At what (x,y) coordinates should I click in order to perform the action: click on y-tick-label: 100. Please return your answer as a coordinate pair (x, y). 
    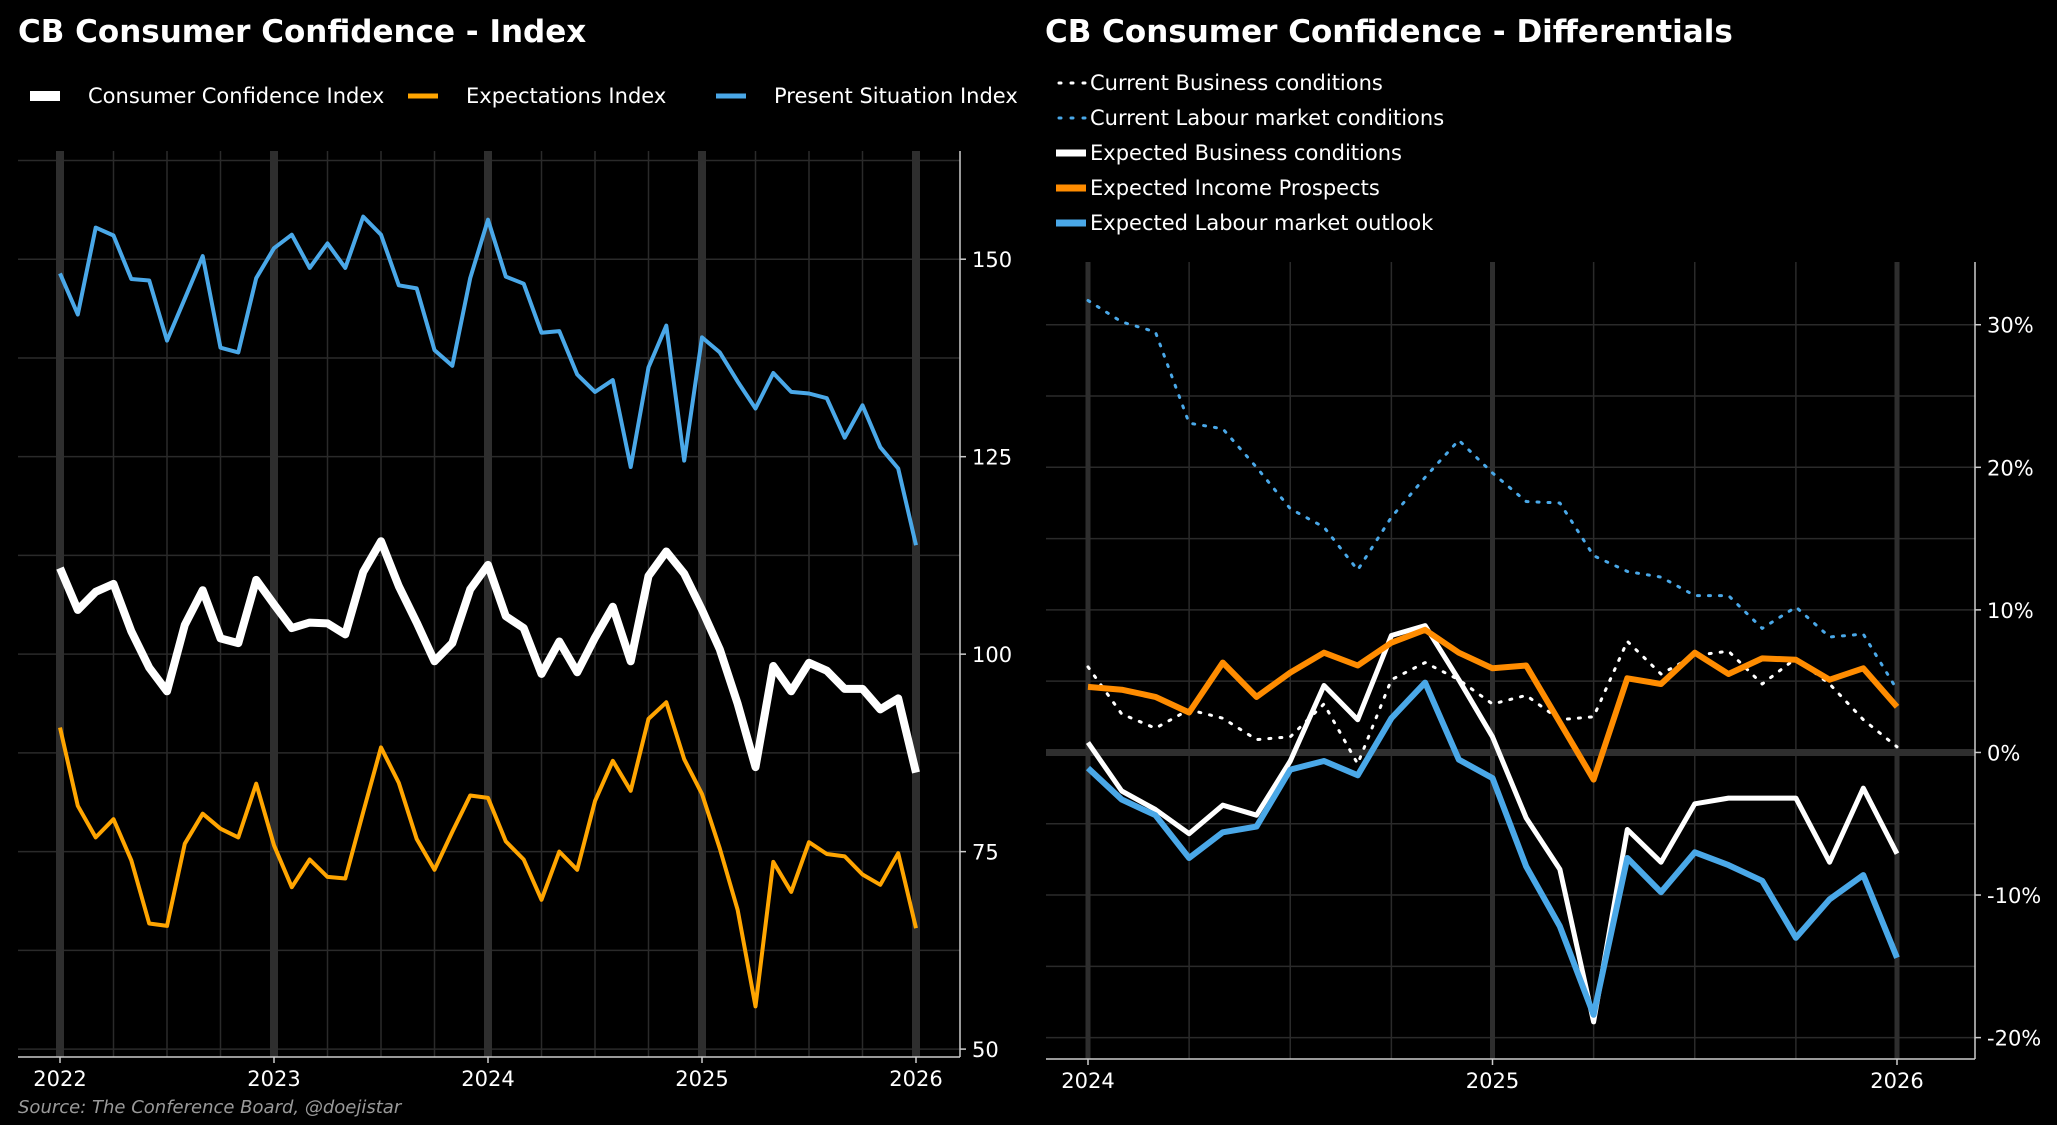
    Looking at the image, I should click on (992, 655).